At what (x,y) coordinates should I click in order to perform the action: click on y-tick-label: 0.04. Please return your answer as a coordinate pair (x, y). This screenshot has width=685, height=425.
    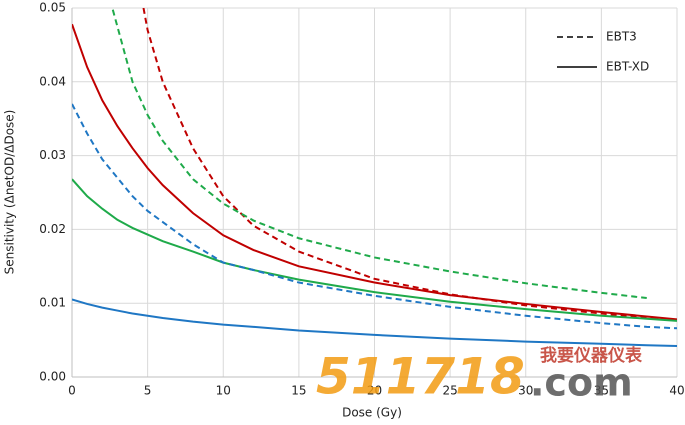
    Looking at the image, I should click on (52, 81).